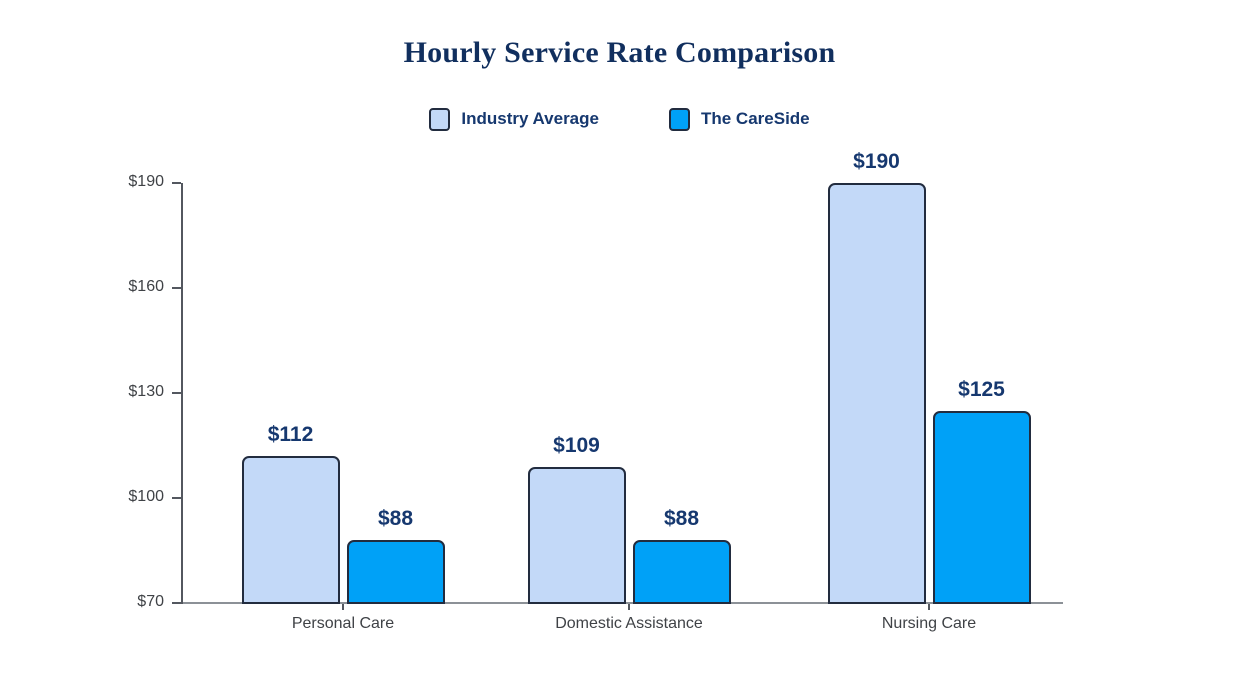 The height and width of the screenshot is (686, 1239). I want to click on y-axis-tick-label: $130, so click(146, 391).